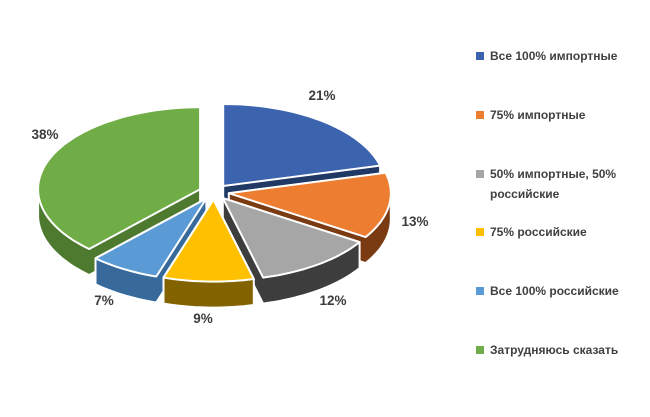  I want to click on data-label-0: 21%, so click(321, 95).